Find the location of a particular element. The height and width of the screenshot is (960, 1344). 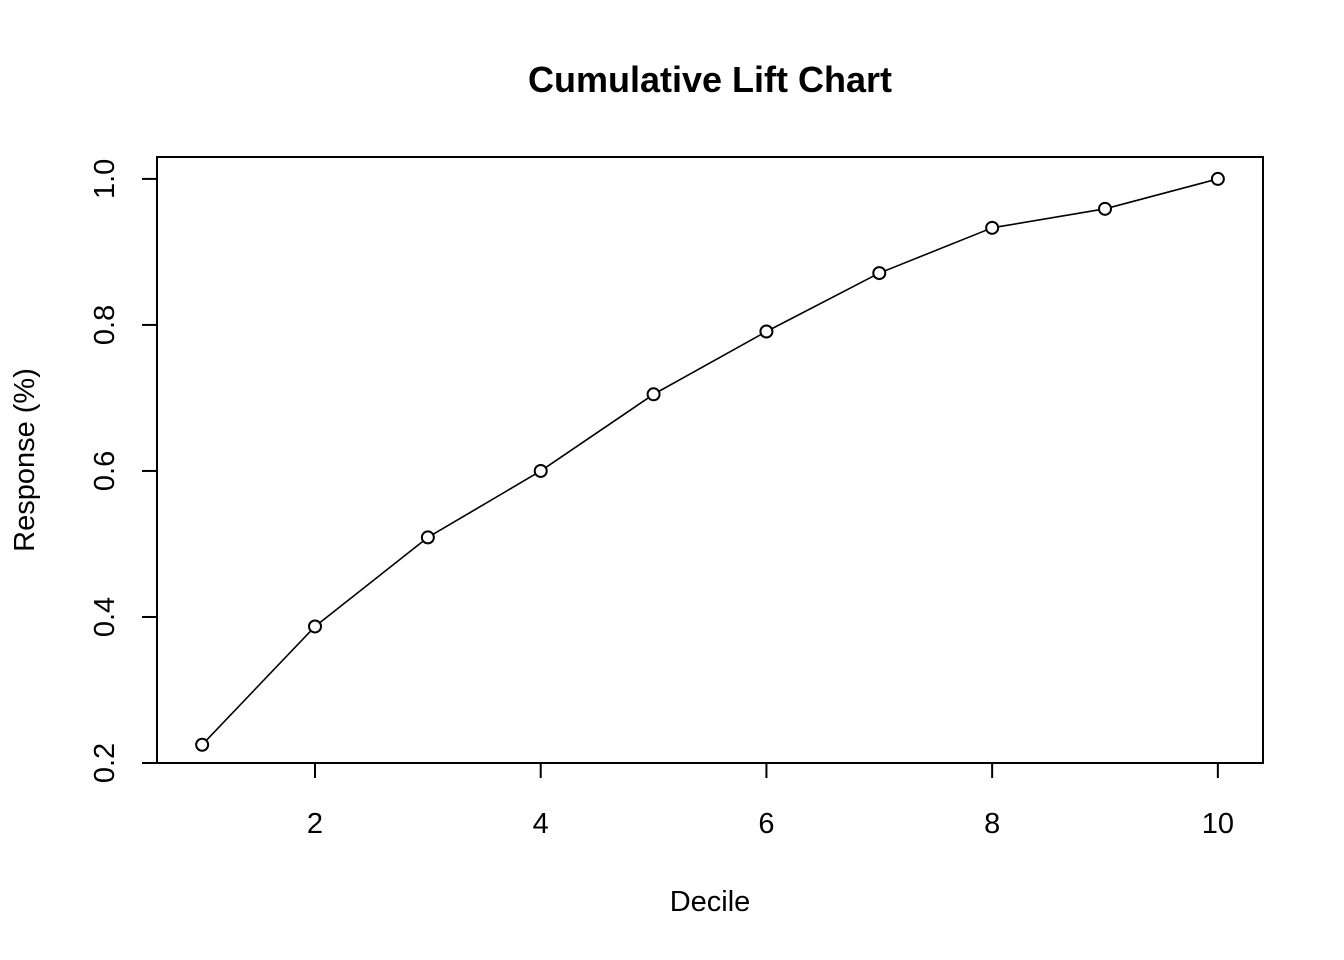

y-tick-label: 0.4 is located at coordinates (105, 617).